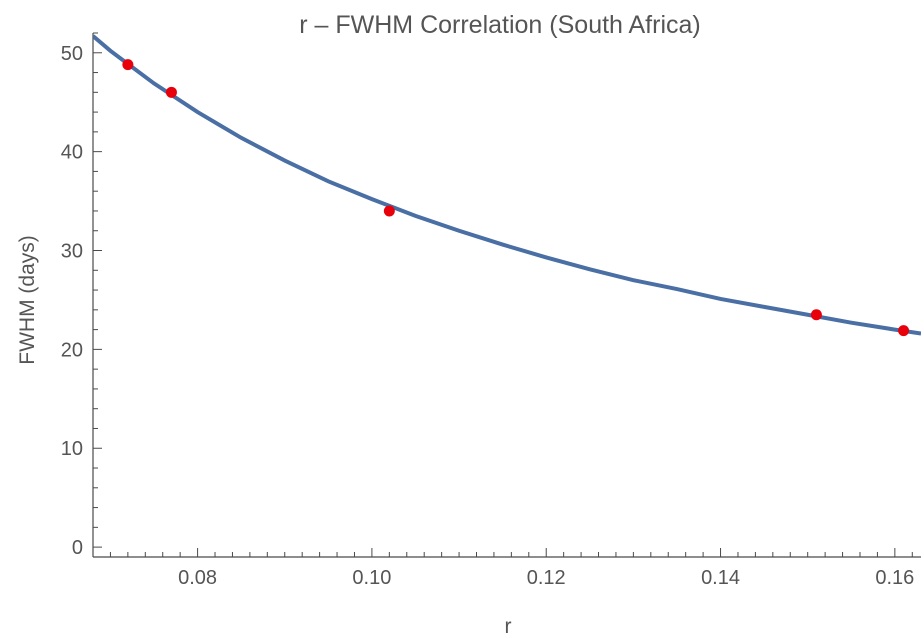  I want to click on chart-title: r – FWHM Correlation (South Africa), so click(500, 25).